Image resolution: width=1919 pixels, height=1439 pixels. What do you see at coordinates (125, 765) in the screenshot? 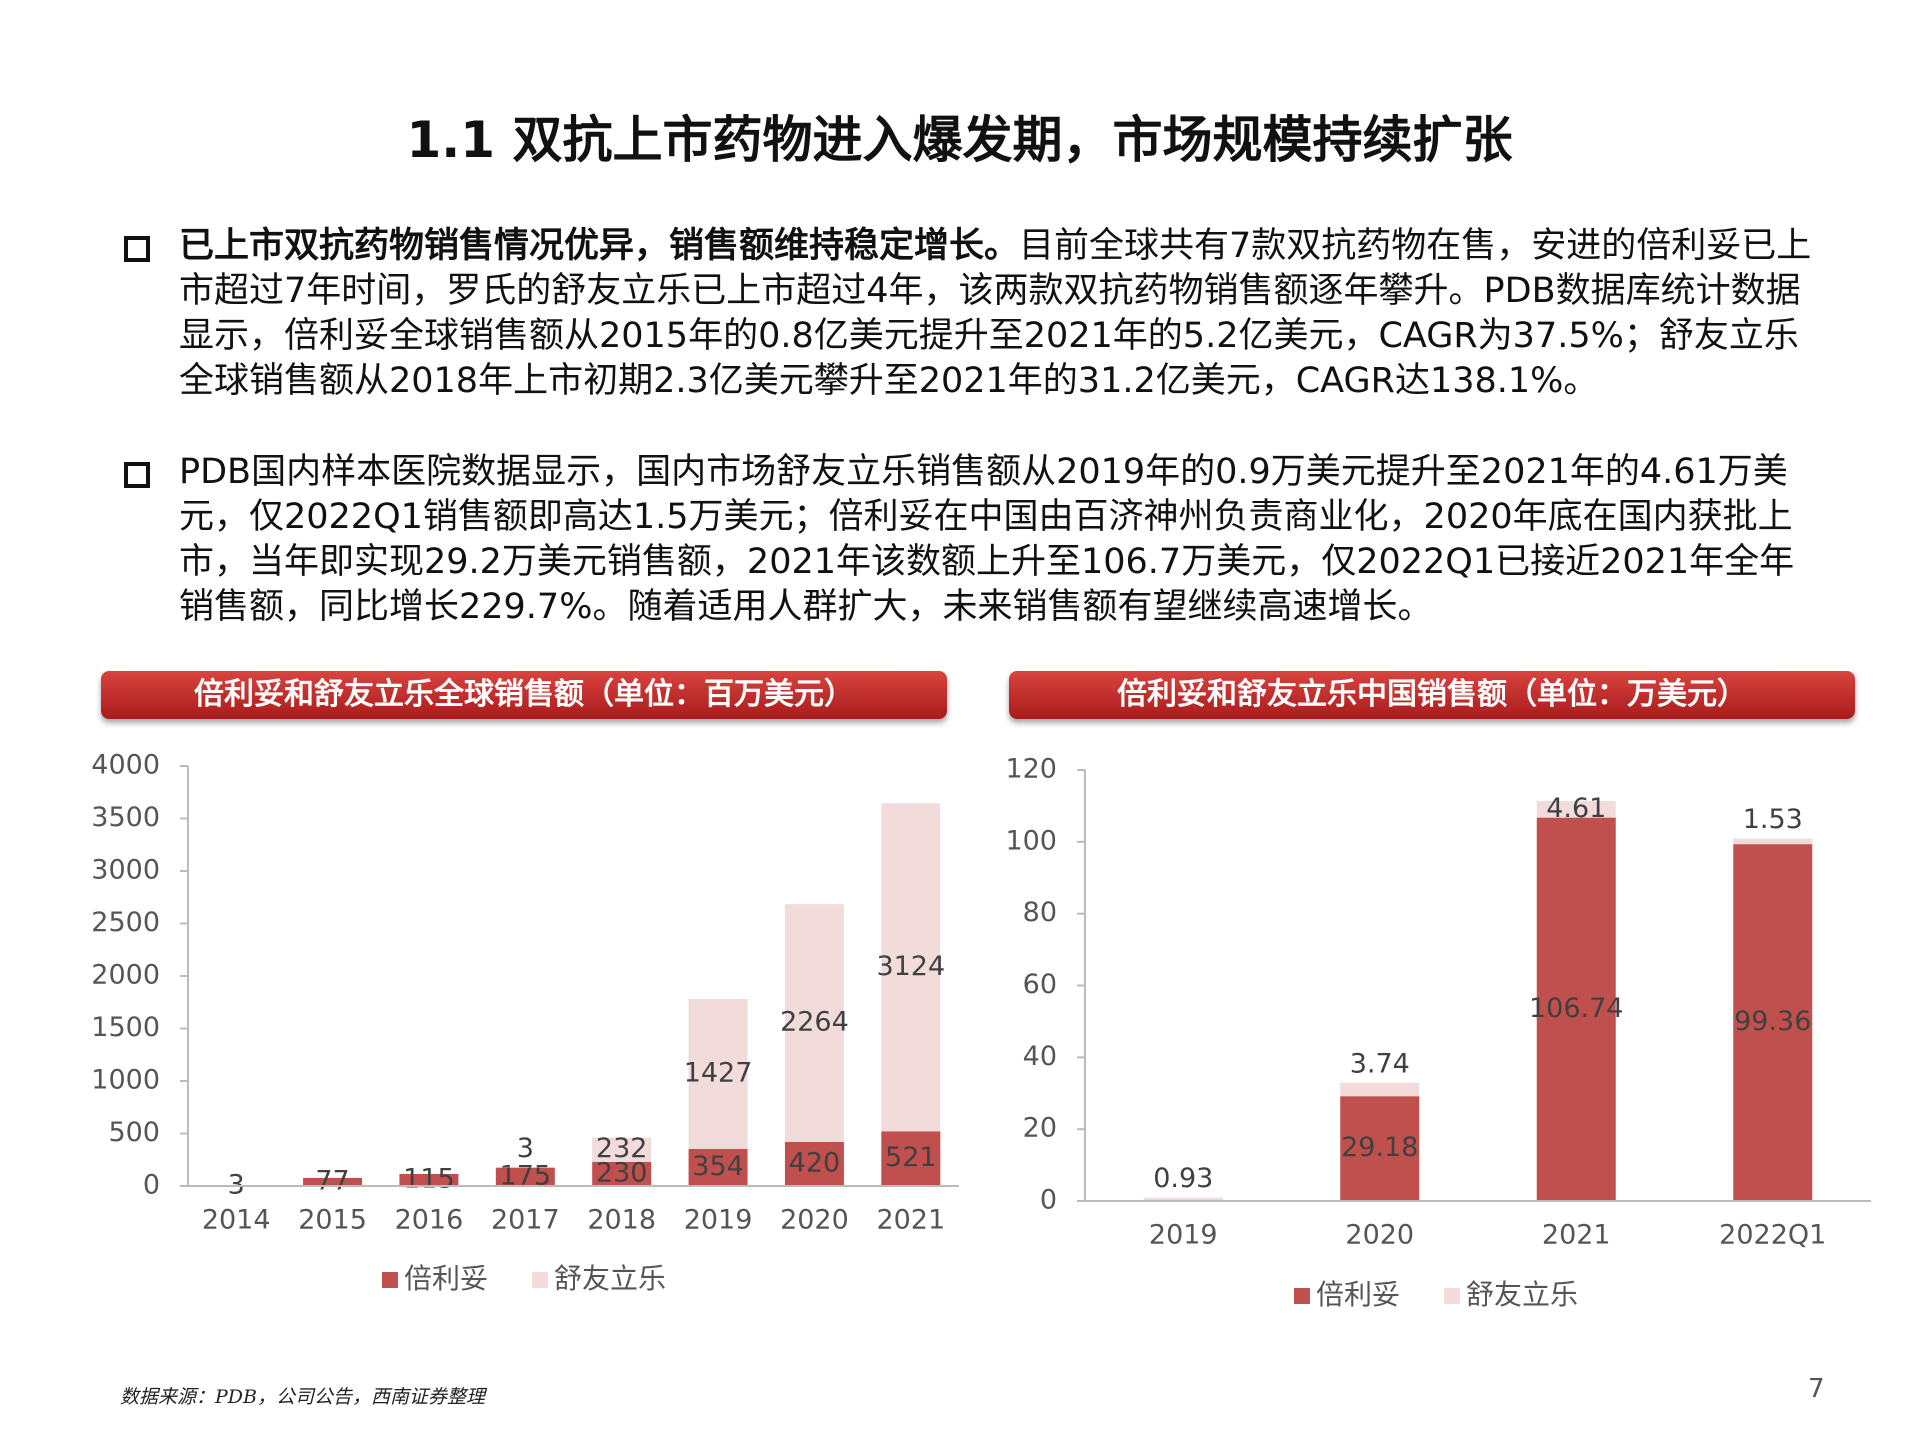
I see `y-tick-label: 4000` at bounding box center [125, 765].